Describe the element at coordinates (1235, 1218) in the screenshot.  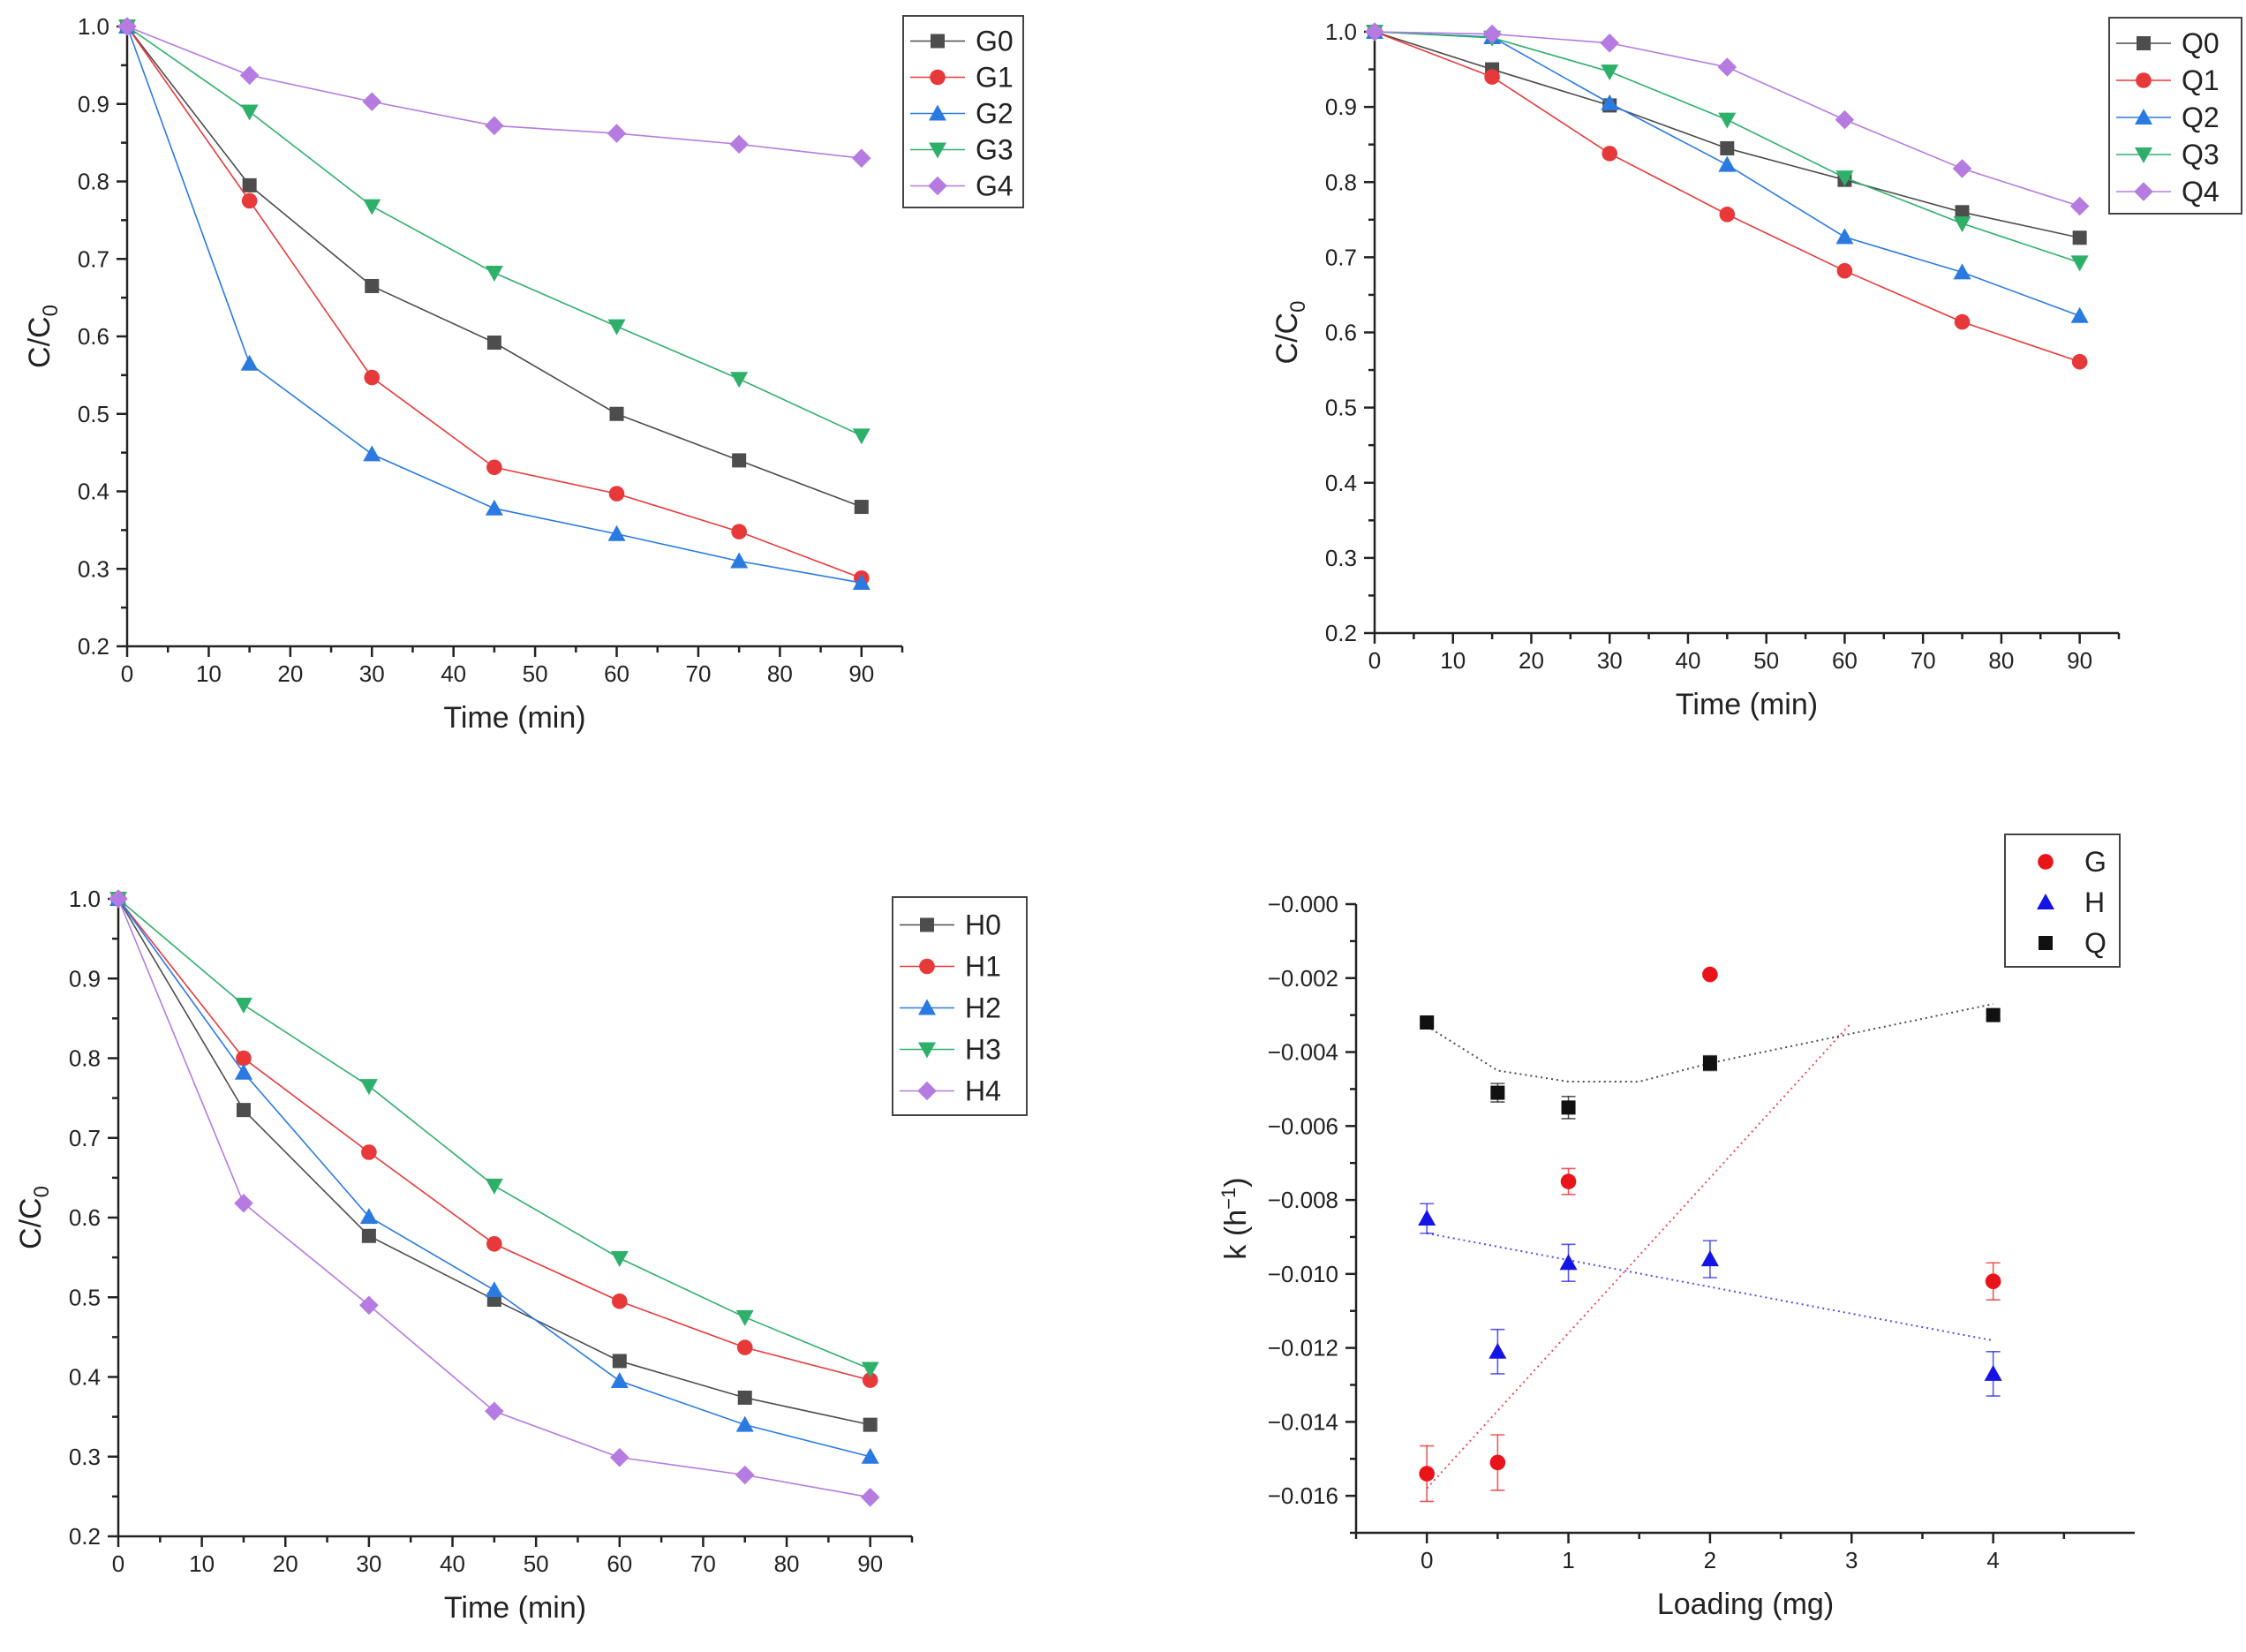
I see `y-axis-label: k (h−1)` at that location.